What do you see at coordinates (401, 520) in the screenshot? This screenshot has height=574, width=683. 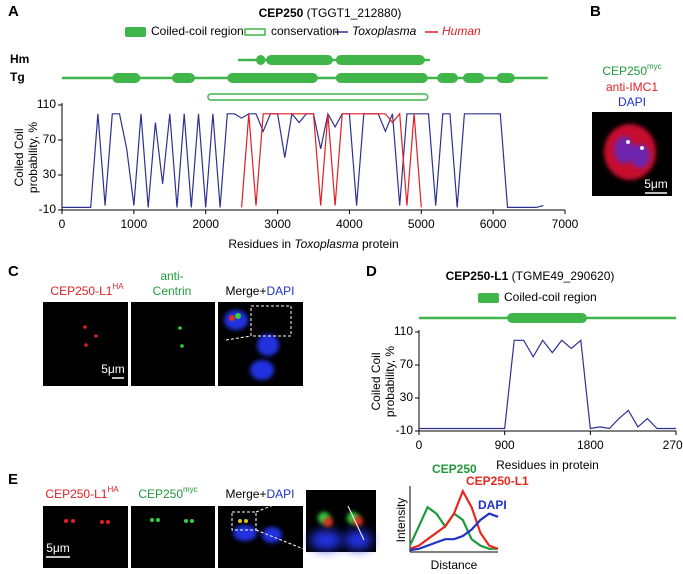 I see `y-axis-label: Intensity` at bounding box center [401, 520].